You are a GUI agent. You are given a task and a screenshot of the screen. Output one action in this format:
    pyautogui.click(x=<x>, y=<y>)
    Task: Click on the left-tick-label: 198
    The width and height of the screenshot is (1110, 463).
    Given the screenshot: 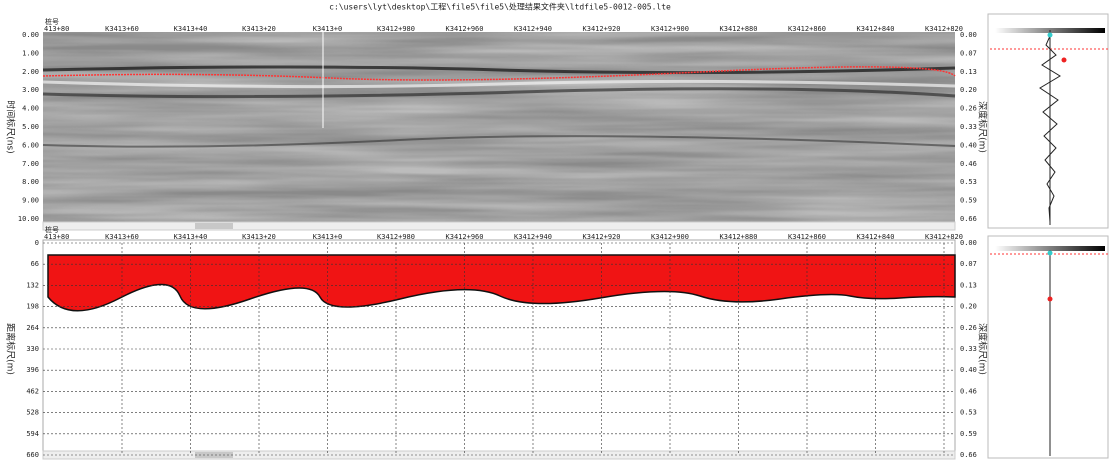 What is the action you would take?
    pyautogui.click(x=32, y=307)
    